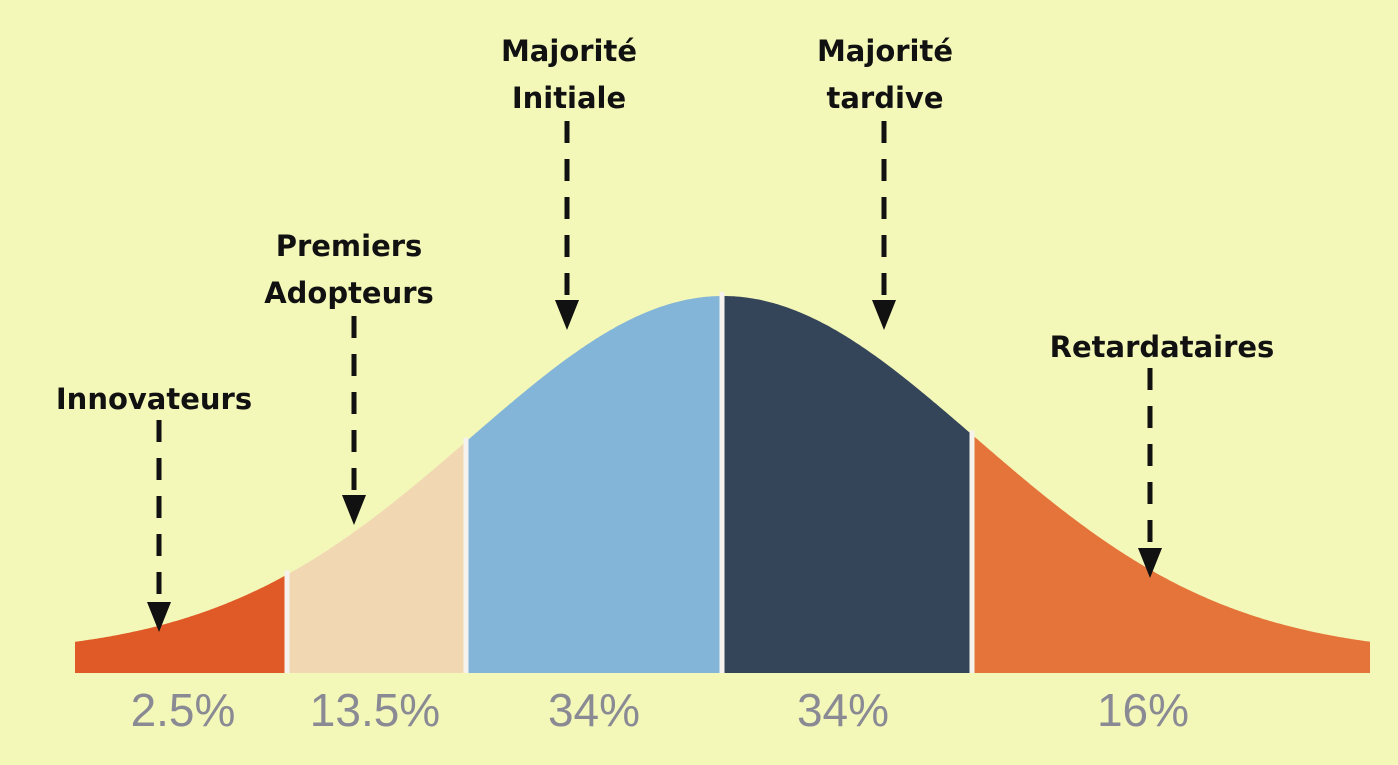 The image size is (1398, 765). I want to click on arrow-majorite-initiale, so click(567, 225).